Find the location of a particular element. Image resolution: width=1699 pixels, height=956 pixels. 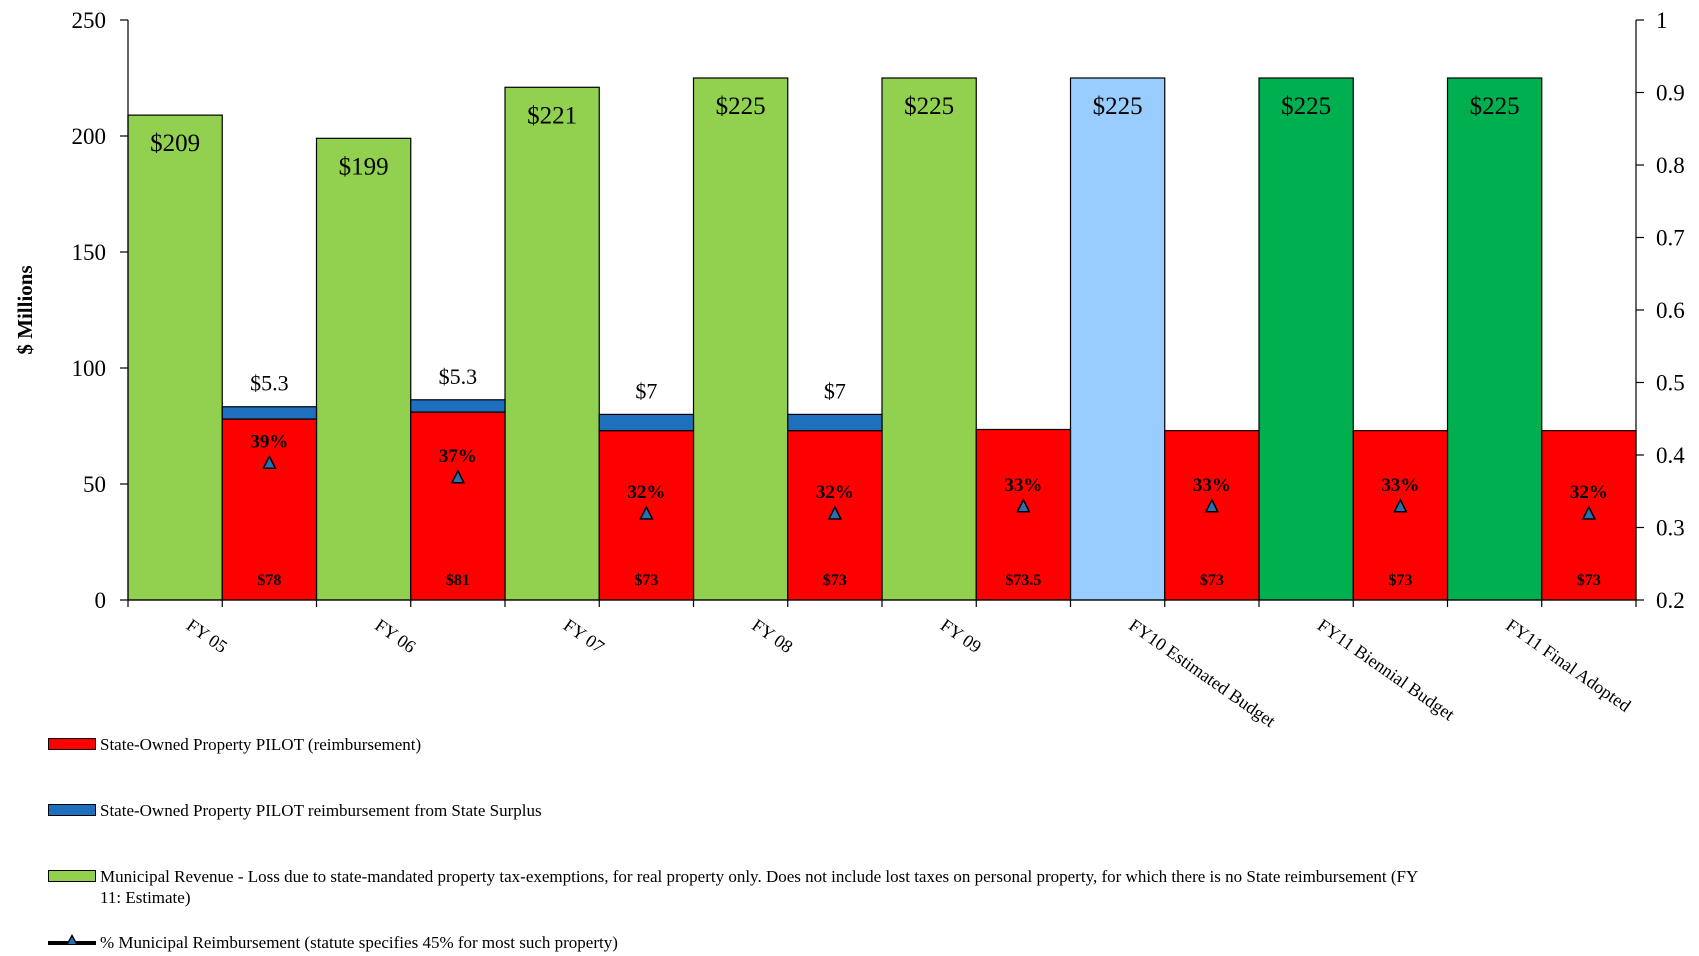

category-label: FY 09 is located at coordinates (961, 636).